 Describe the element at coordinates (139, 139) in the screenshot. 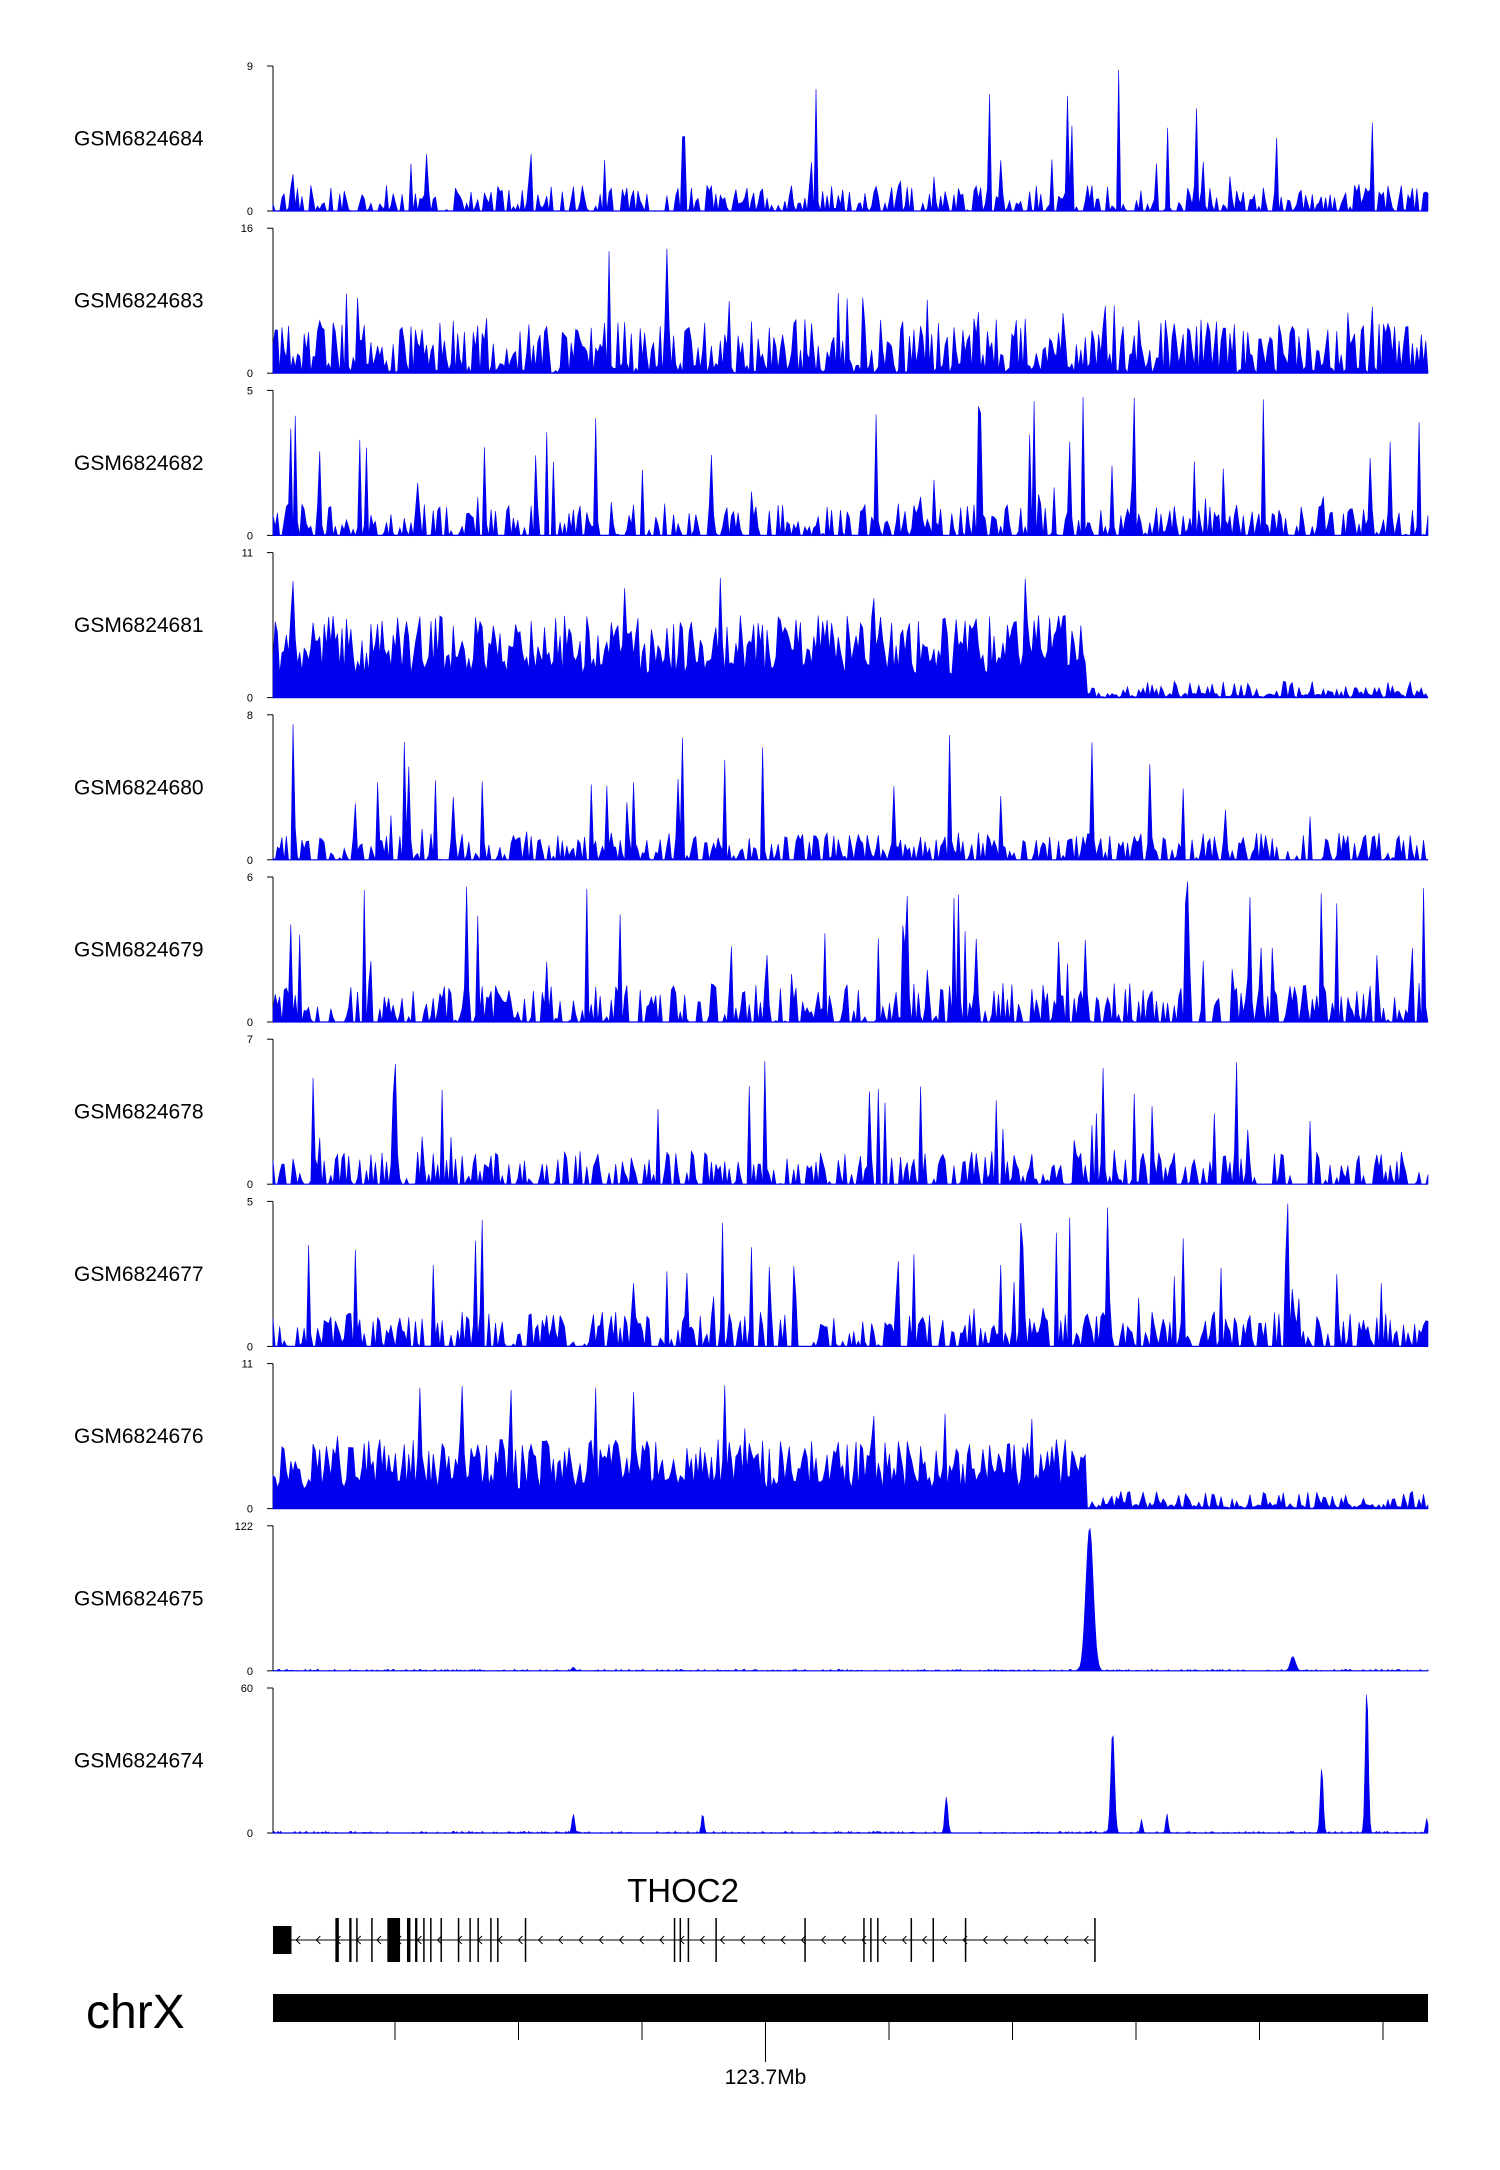

I see `track-label: GSM6824684` at that location.